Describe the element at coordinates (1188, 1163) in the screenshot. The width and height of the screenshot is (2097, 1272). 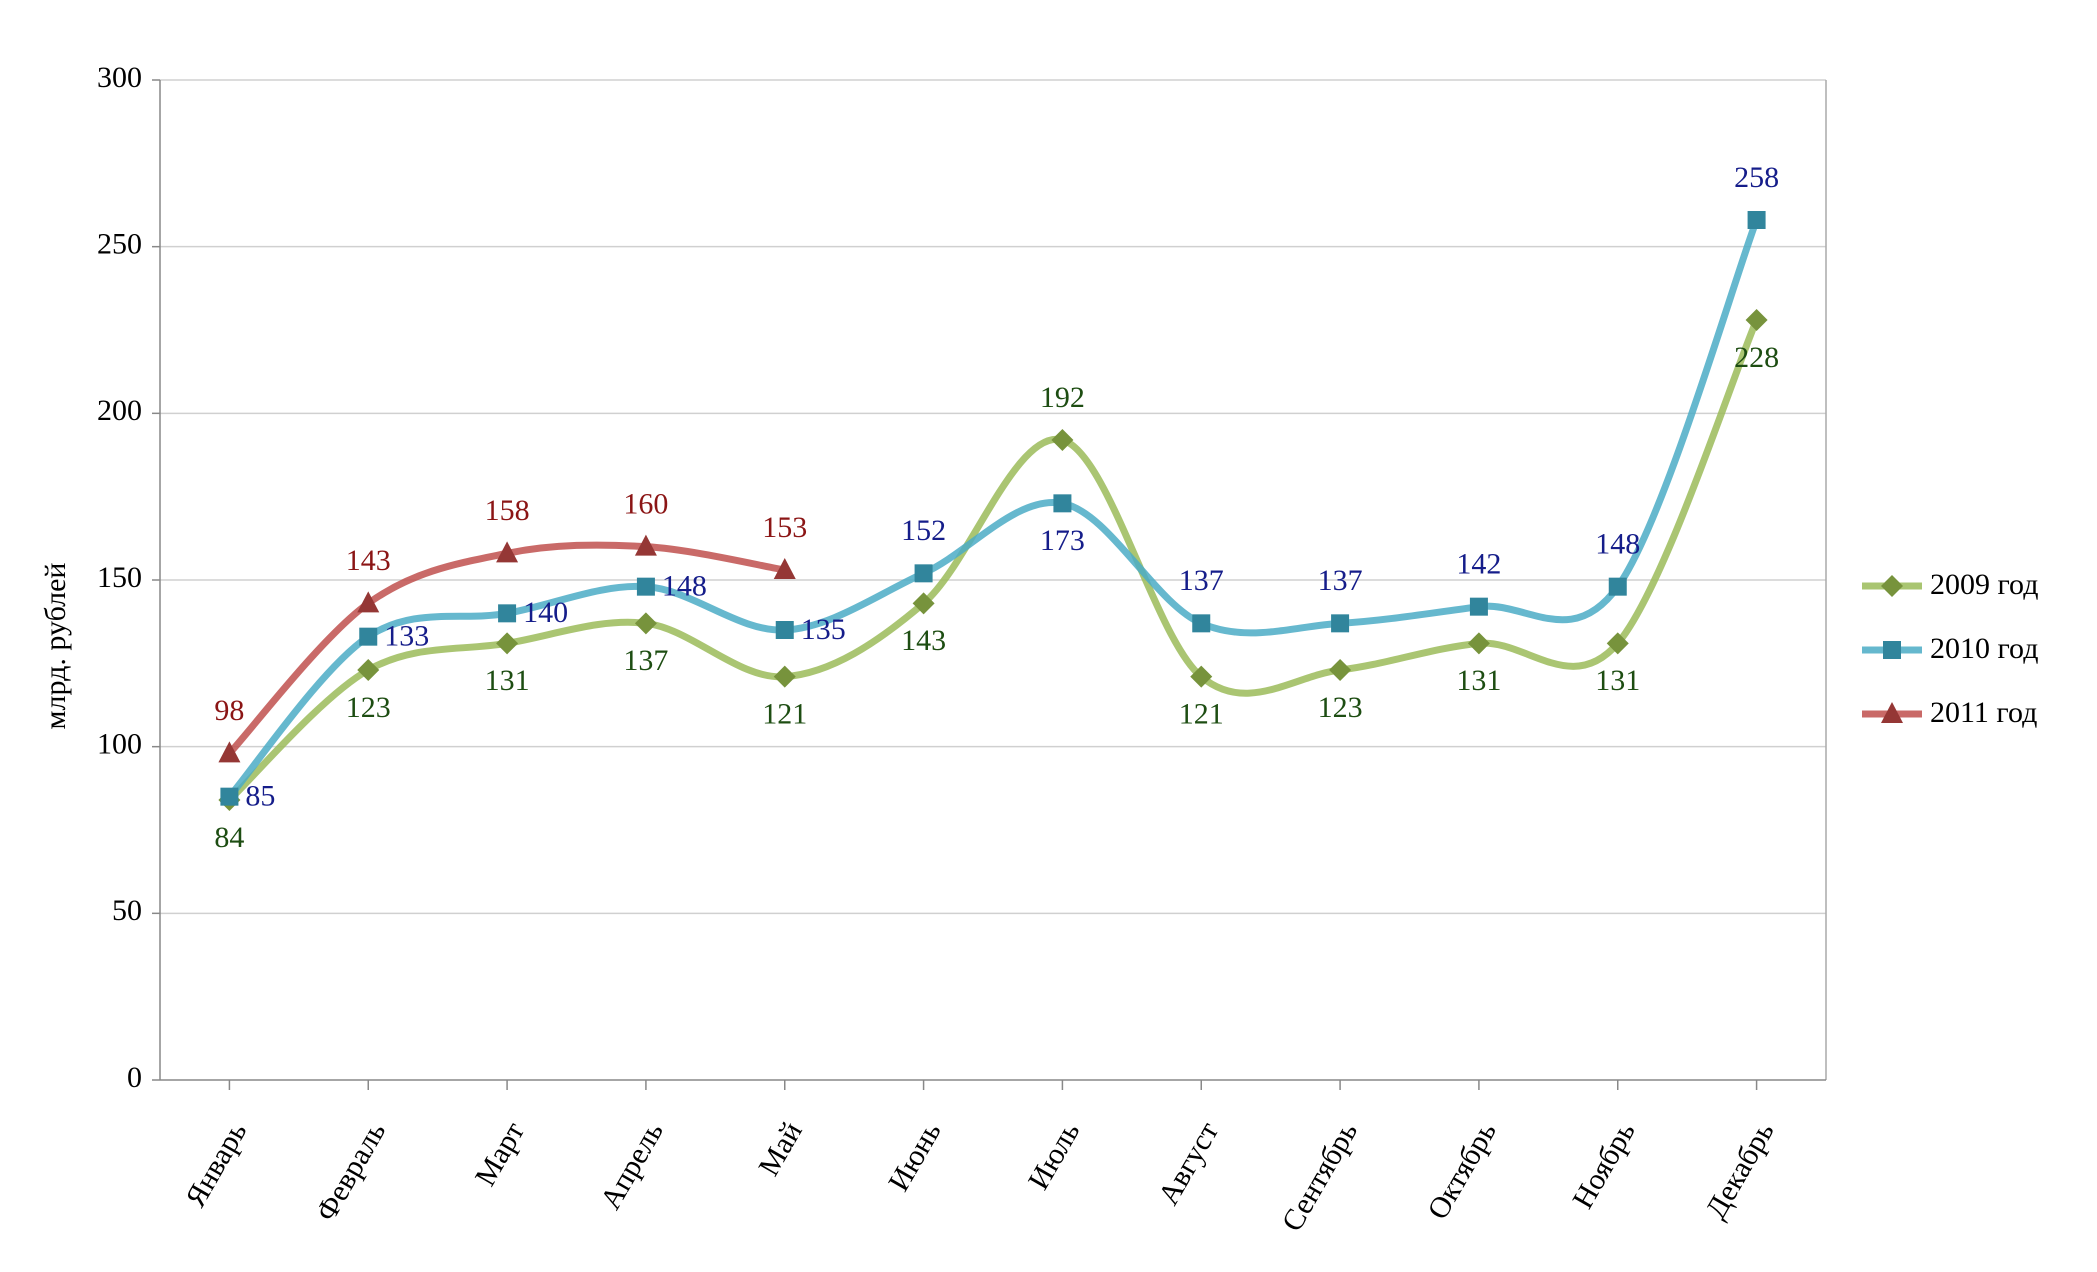
I see `x-tick-label: Август` at that location.